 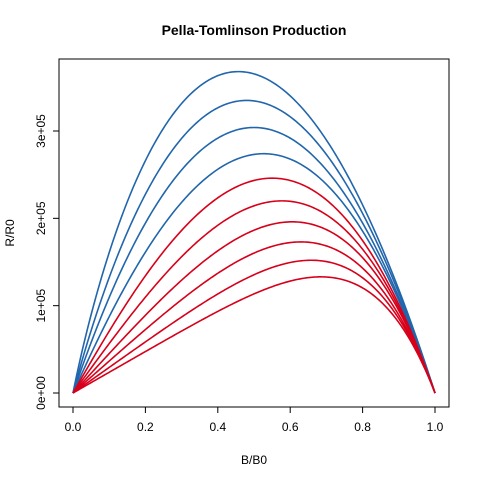 I want to click on x-tick-label: 0.4, so click(x=217, y=427).